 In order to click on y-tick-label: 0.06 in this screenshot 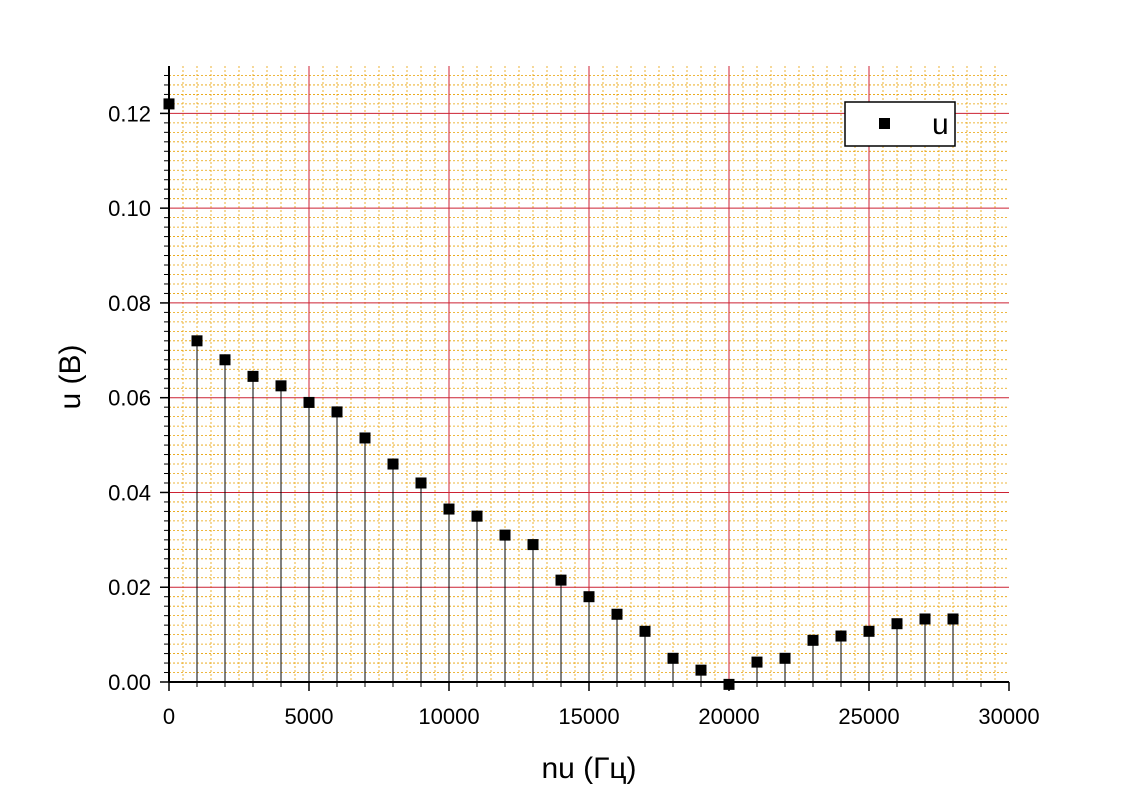, I will do `click(129, 398)`.